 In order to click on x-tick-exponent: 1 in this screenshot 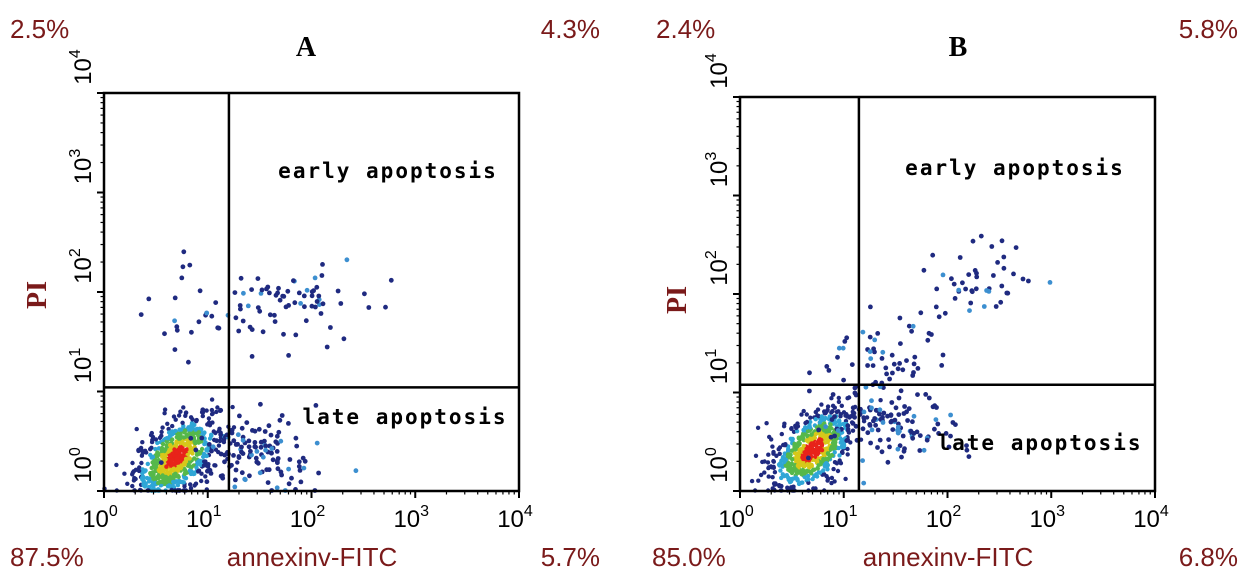, I will do `click(217, 511)`.